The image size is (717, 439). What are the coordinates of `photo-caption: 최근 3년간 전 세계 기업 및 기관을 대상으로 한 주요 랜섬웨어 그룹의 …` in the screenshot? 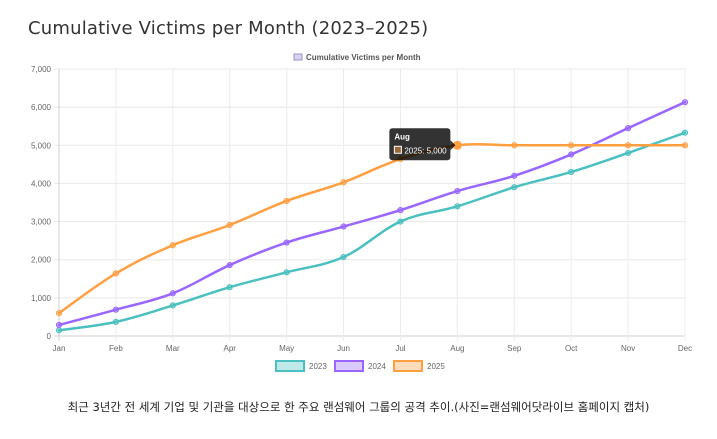 It's located at (358, 407).